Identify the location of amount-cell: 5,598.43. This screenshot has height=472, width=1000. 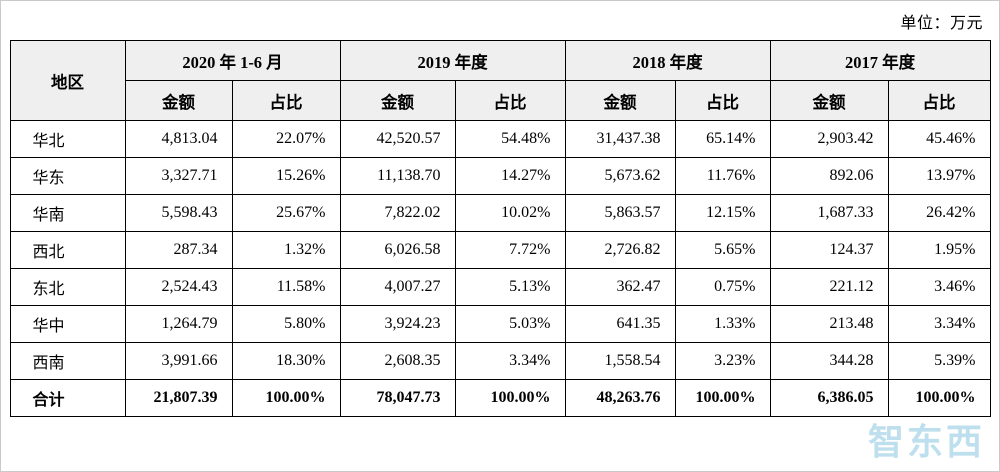
(178, 213).